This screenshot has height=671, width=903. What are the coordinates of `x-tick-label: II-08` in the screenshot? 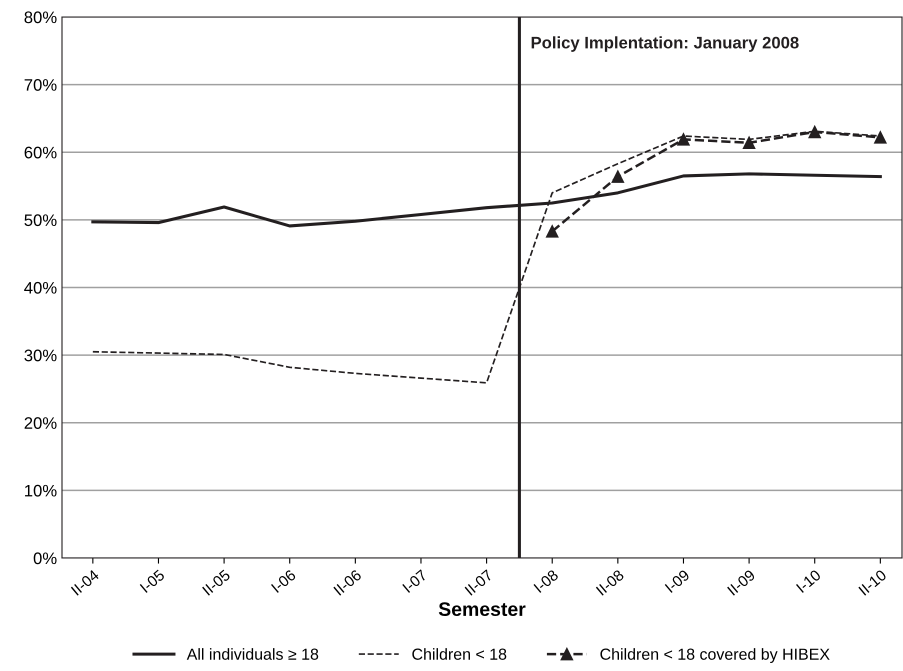 It's located at (610, 582).